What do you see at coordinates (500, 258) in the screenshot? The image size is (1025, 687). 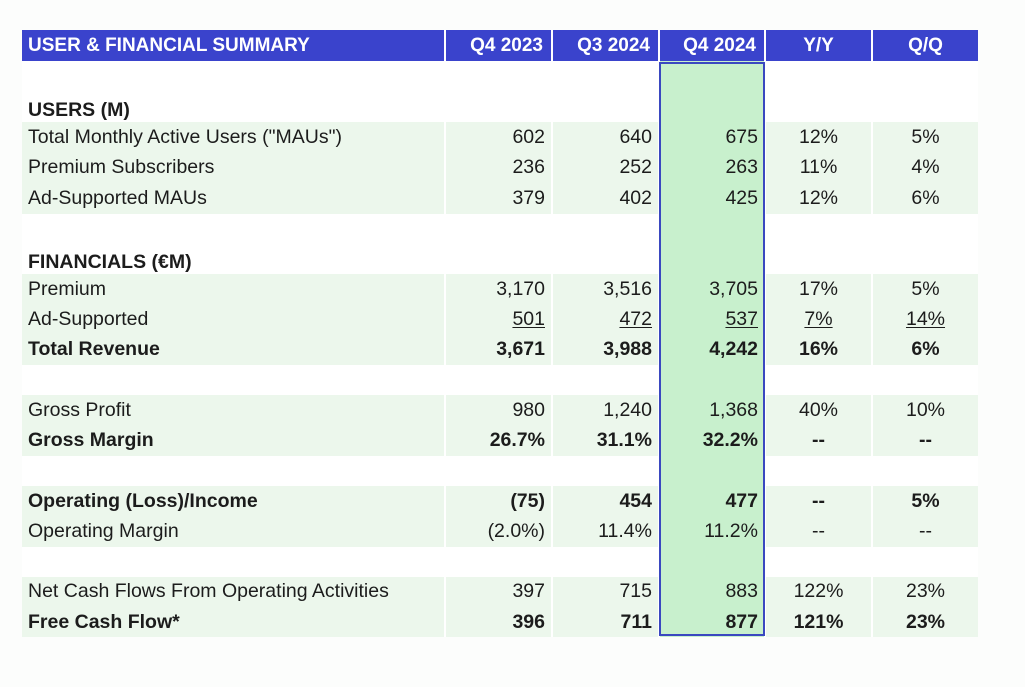 I see `section-header-financials: FINANCIALS (€M)` at bounding box center [500, 258].